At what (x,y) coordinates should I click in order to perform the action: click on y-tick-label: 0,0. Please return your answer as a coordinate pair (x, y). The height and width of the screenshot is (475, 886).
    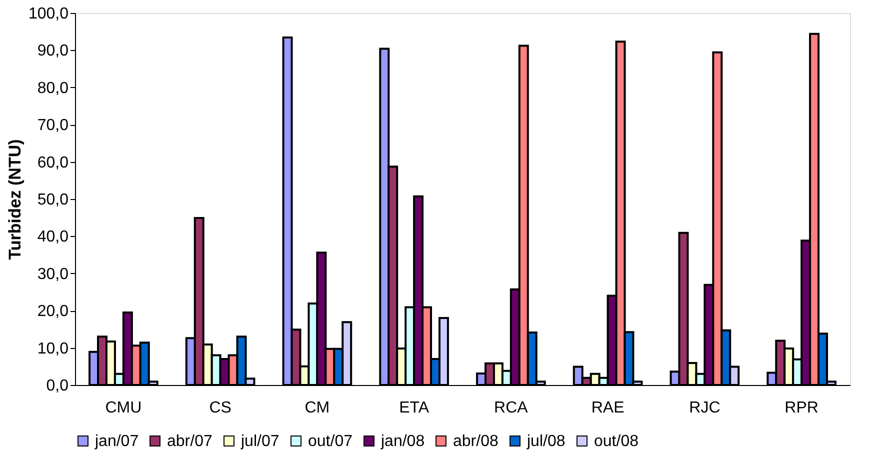
    Looking at the image, I should click on (57, 386).